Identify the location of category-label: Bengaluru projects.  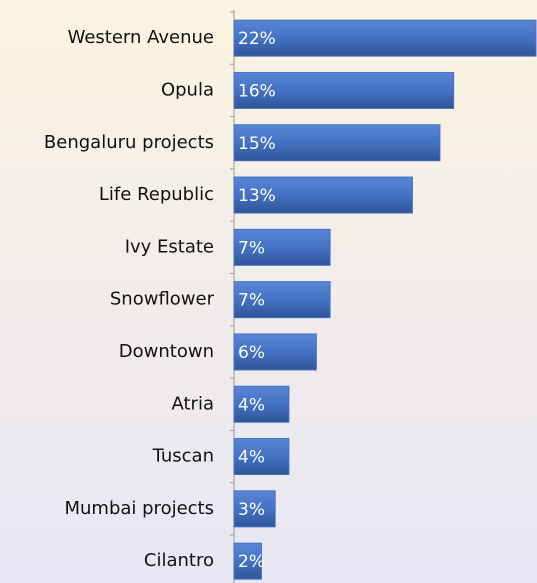
(129, 142).